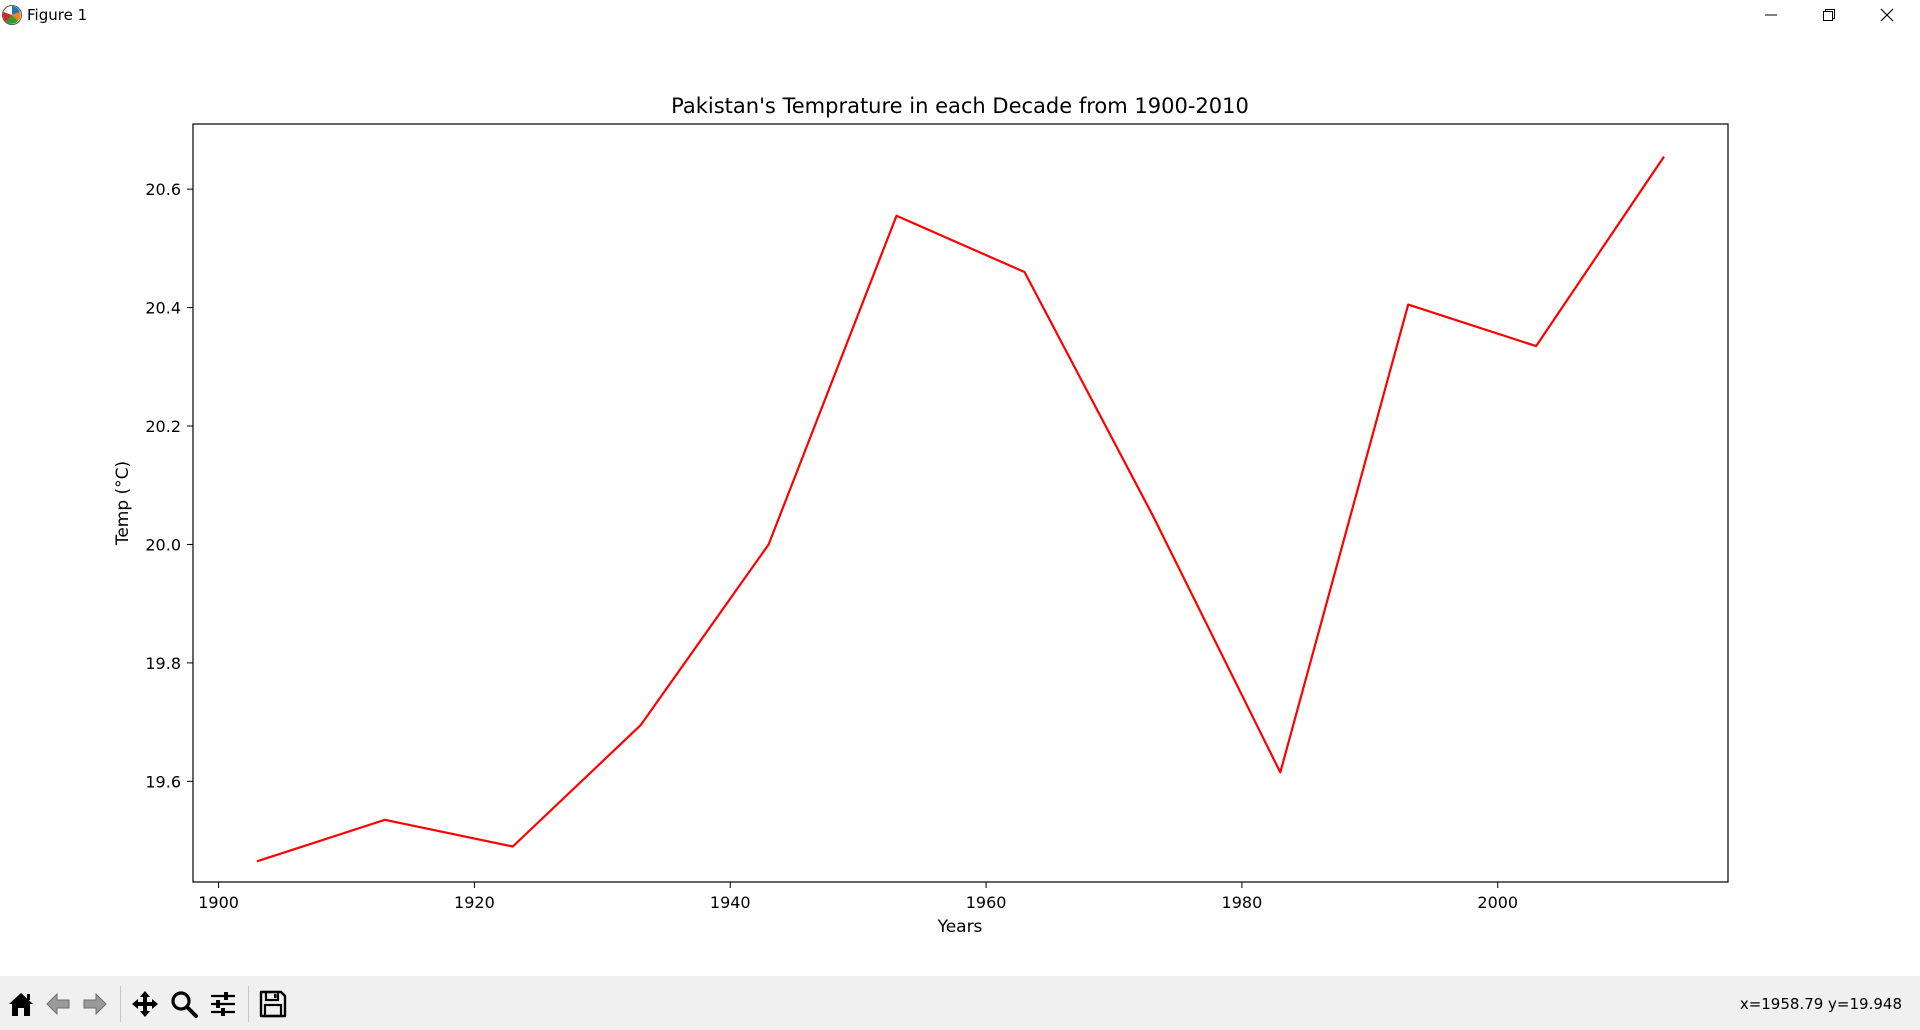 The height and width of the screenshot is (1030, 1920). Describe the element at coordinates (163, 426) in the screenshot. I see `y-tick-label: 20.2` at that location.